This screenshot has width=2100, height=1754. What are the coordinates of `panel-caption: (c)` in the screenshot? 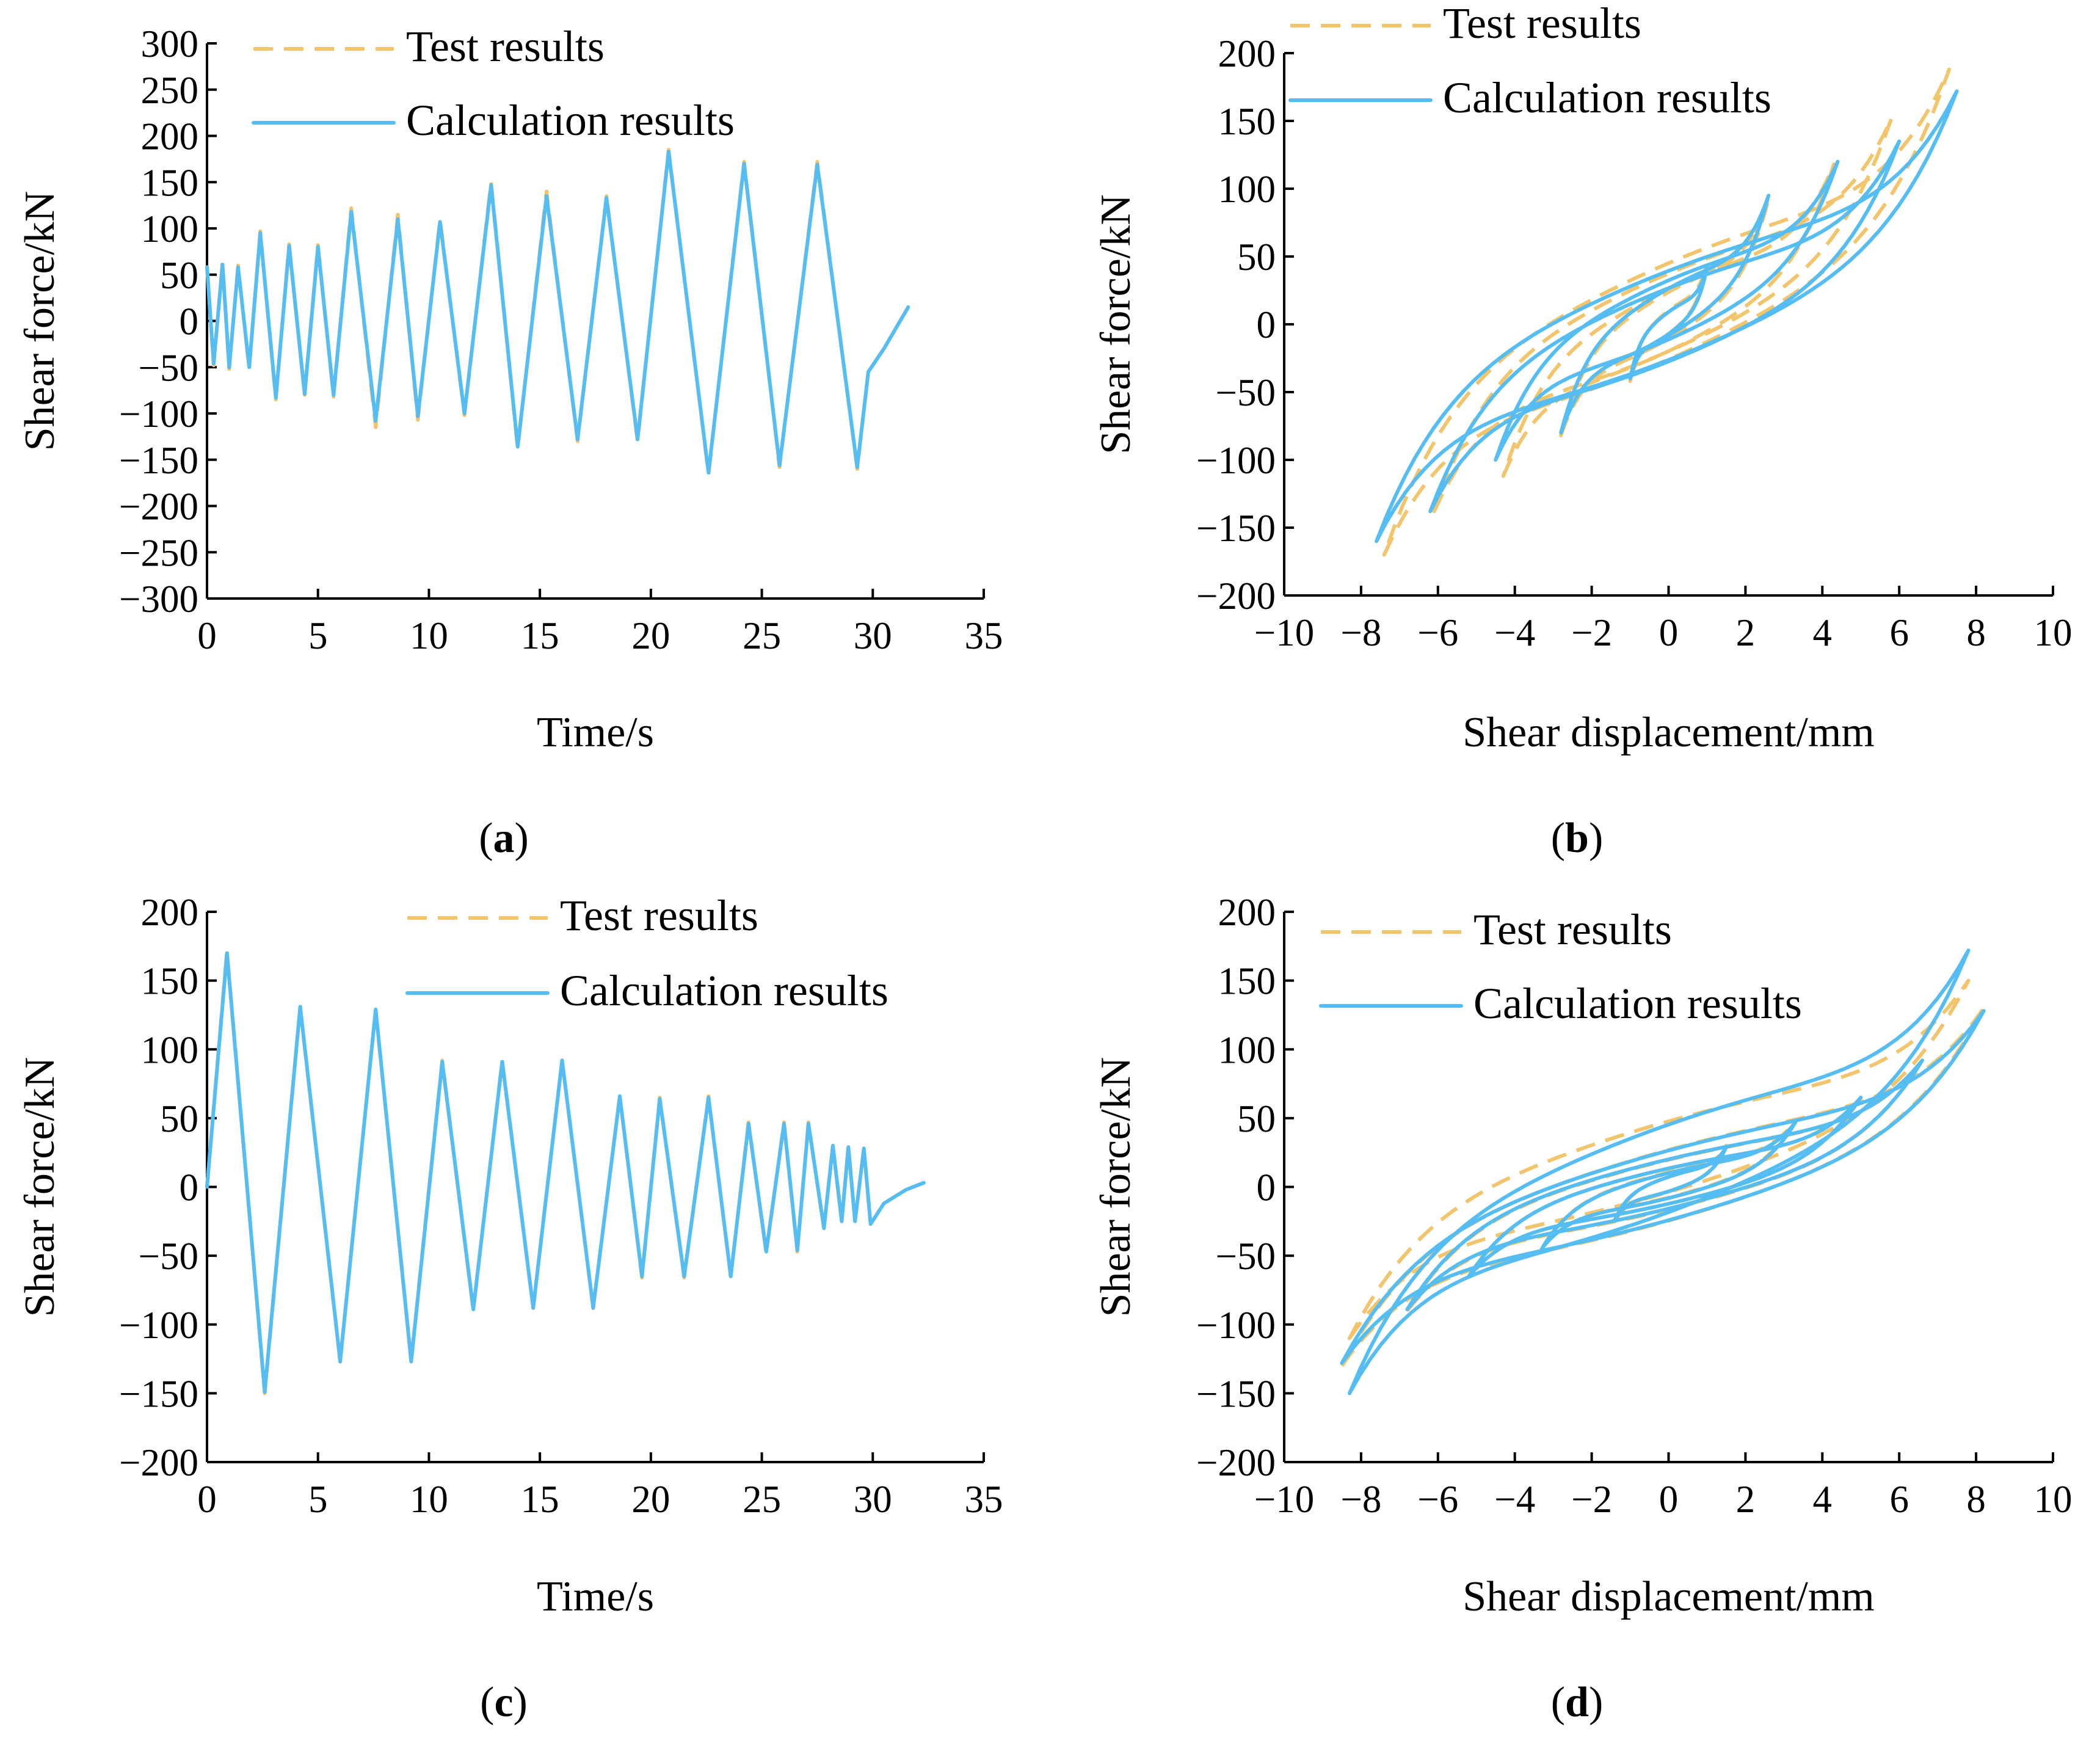 It's located at (504, 1702).